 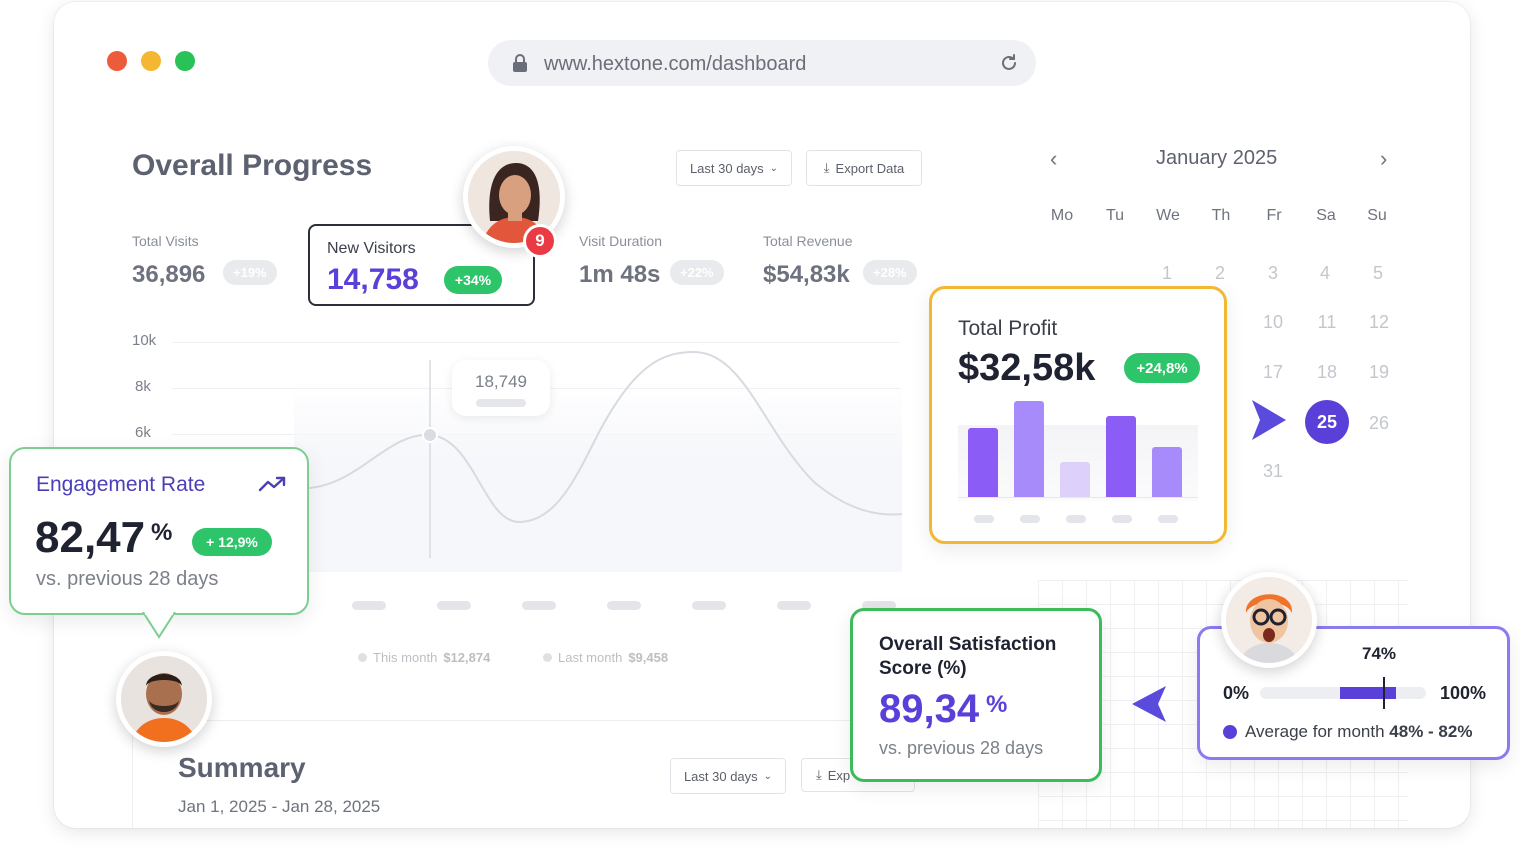 I want to click on total-profit-card: Total Profit $32,58k +24,8%, so click(x=1078, y=415).